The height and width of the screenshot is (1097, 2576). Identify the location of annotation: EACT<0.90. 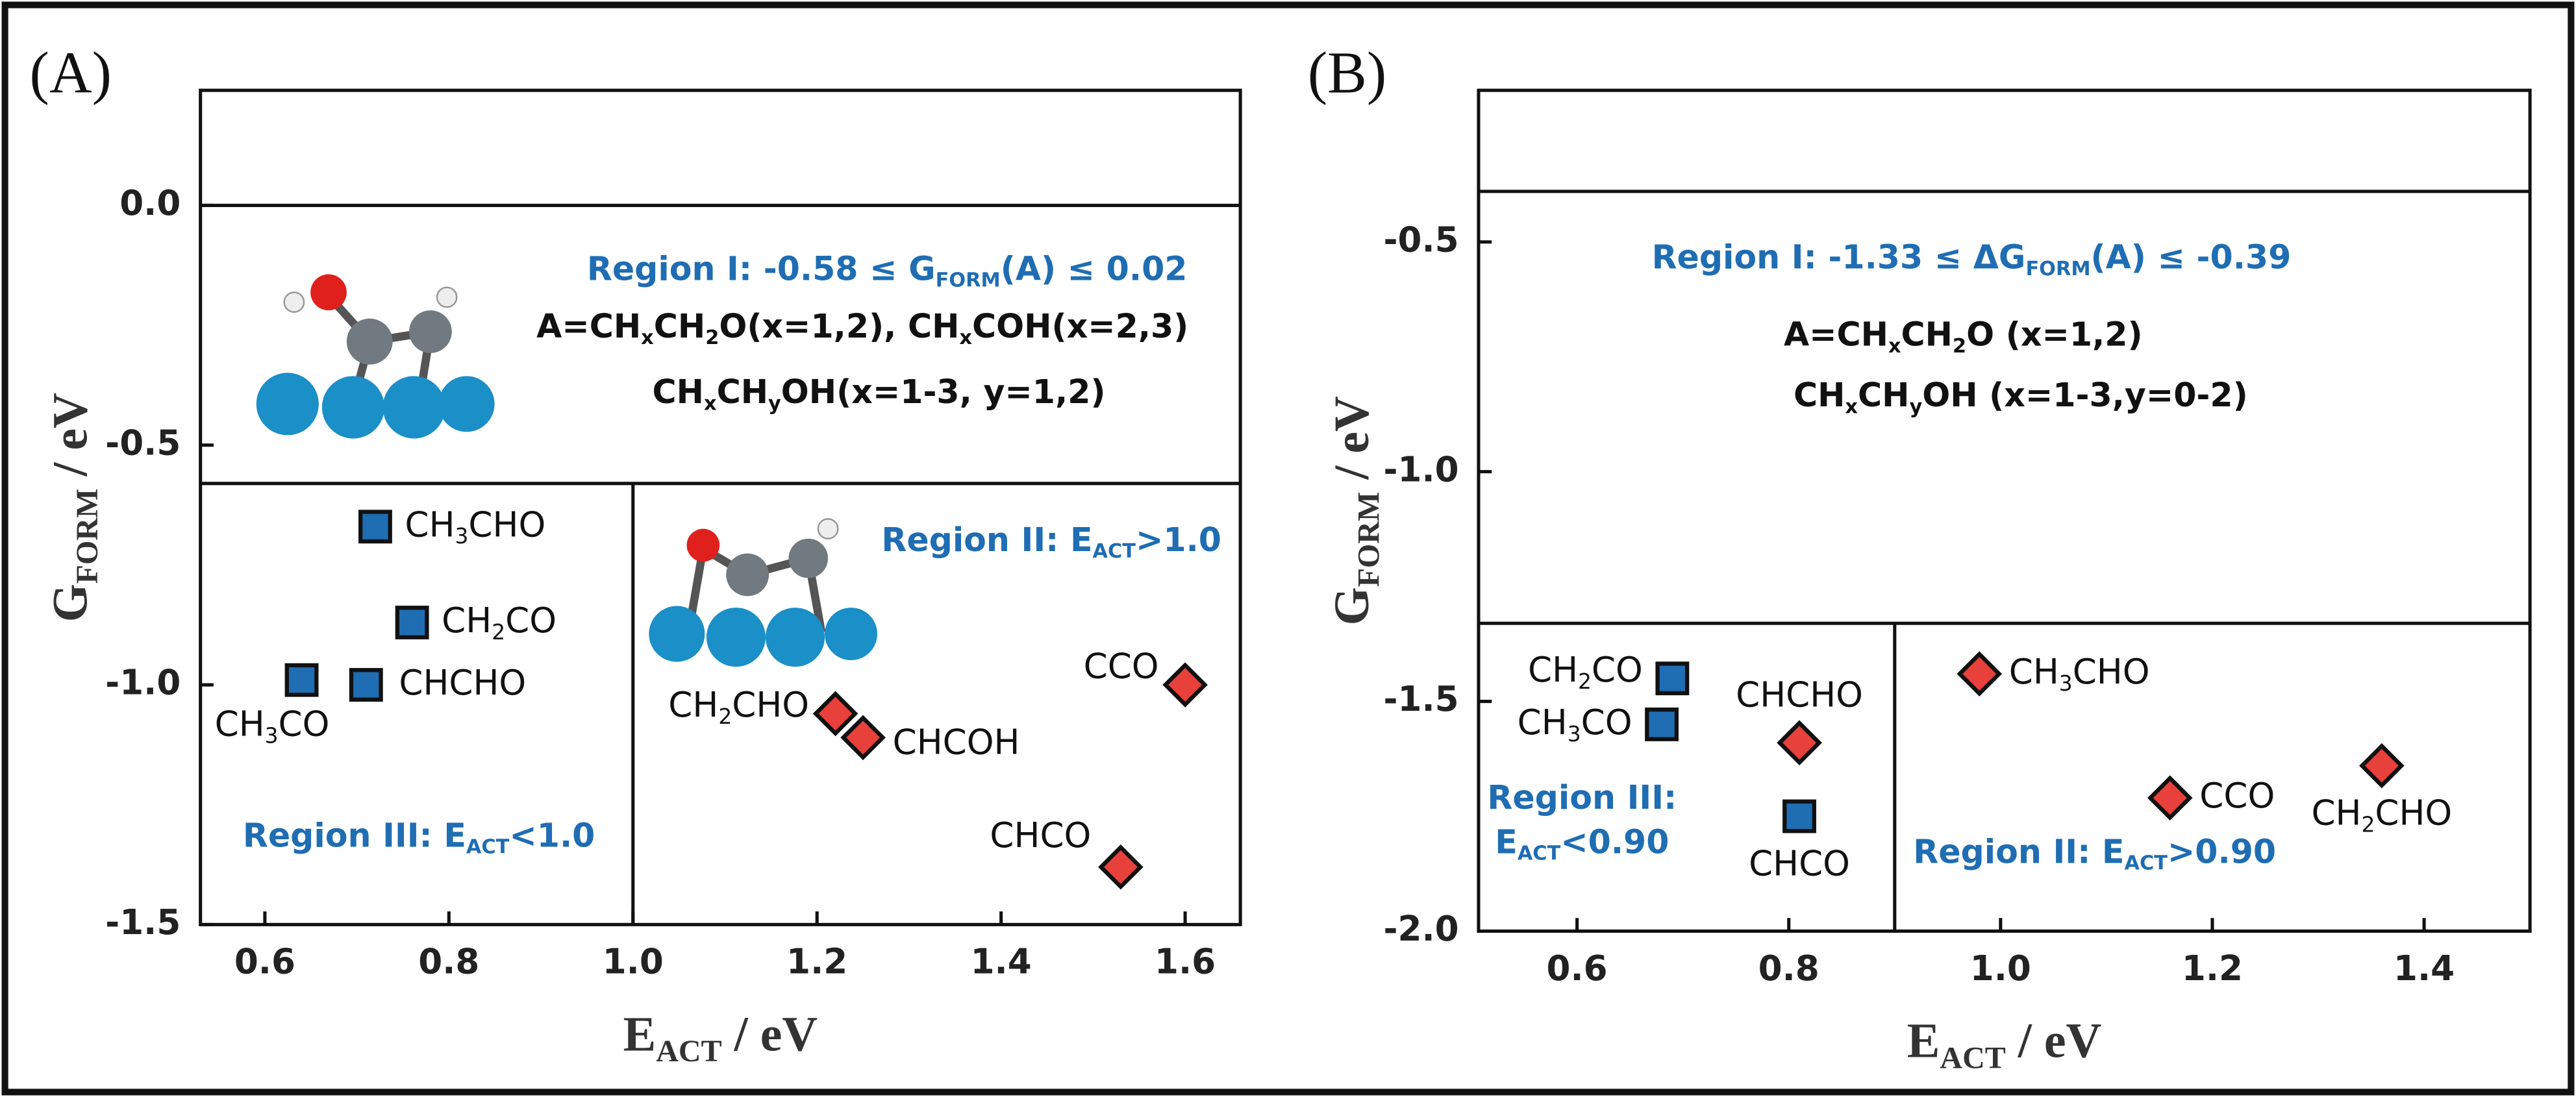
(1582, 843).